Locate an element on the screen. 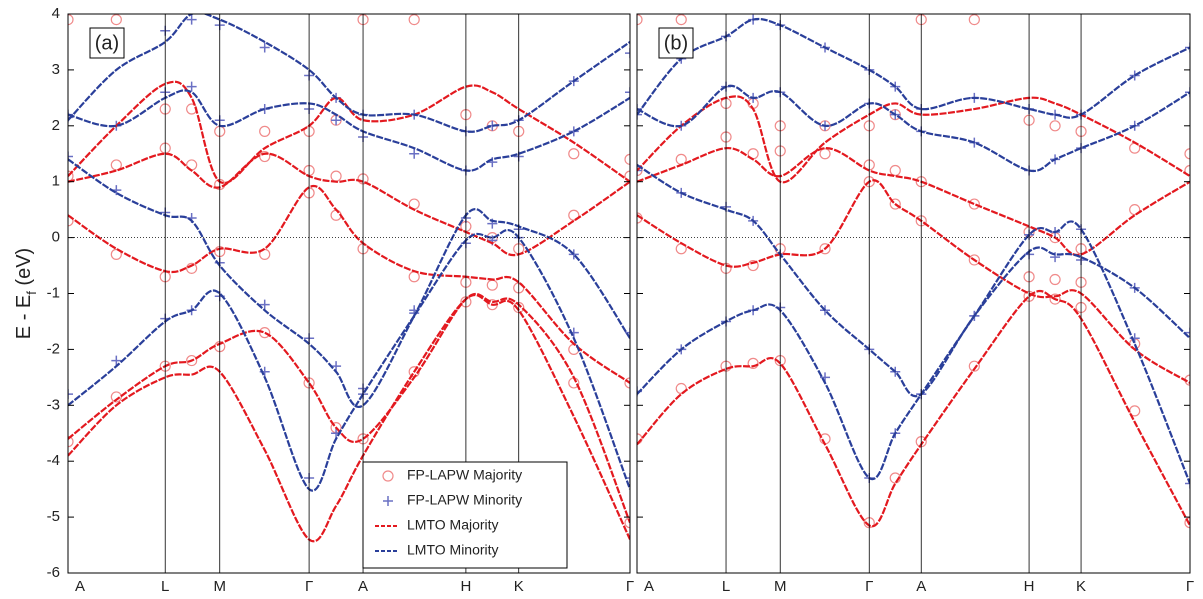 The width and height of the screenshot is (1203, 599). y-tick-label: 1 is located at coordinates (56, 181).